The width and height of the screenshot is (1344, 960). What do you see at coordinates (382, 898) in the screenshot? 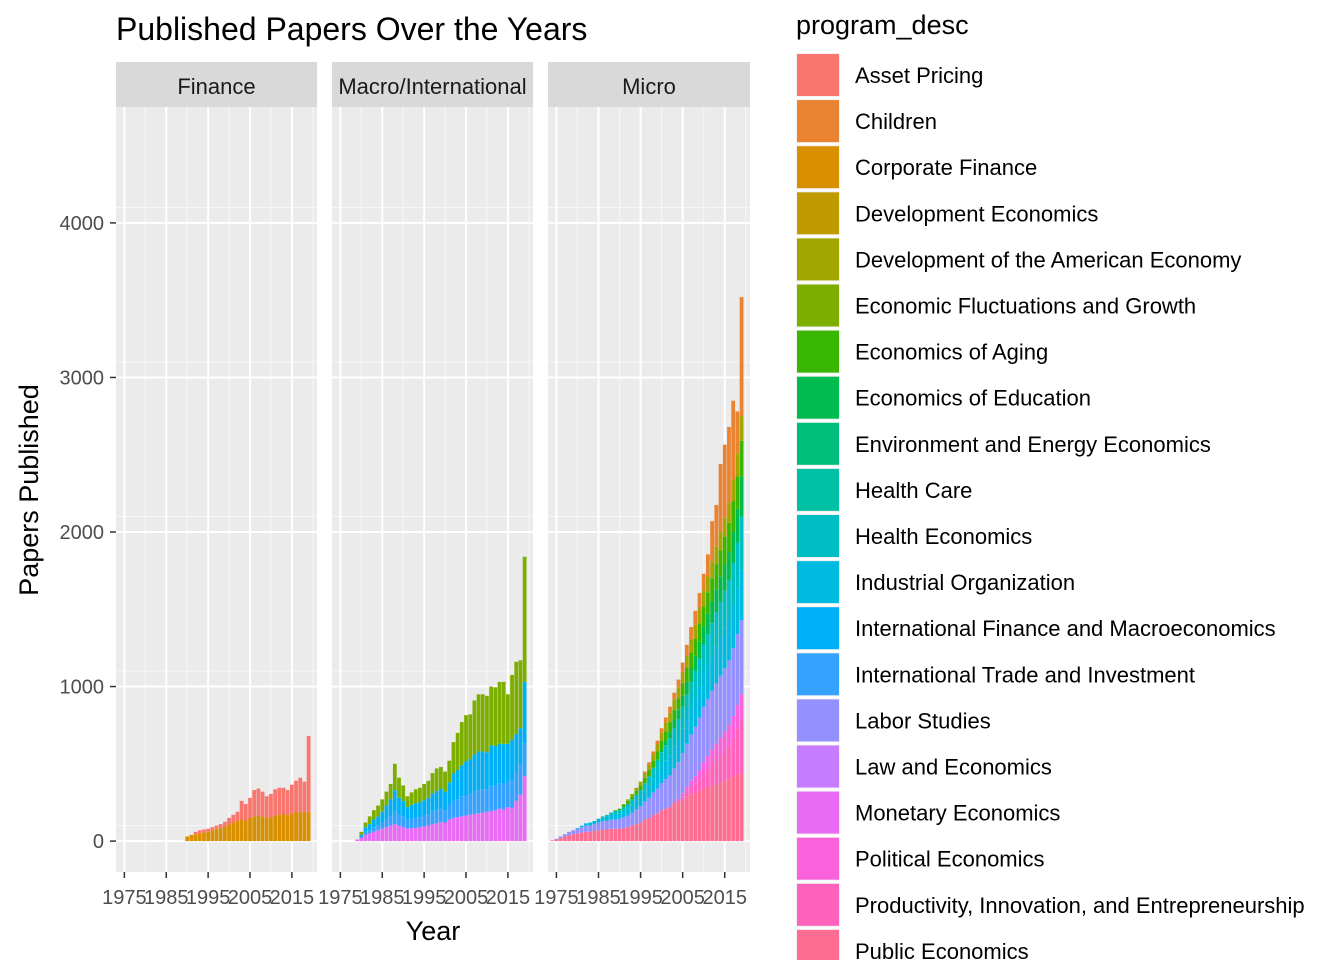
I see `x-tick-label: 1985` at bounding box center [382, 898].